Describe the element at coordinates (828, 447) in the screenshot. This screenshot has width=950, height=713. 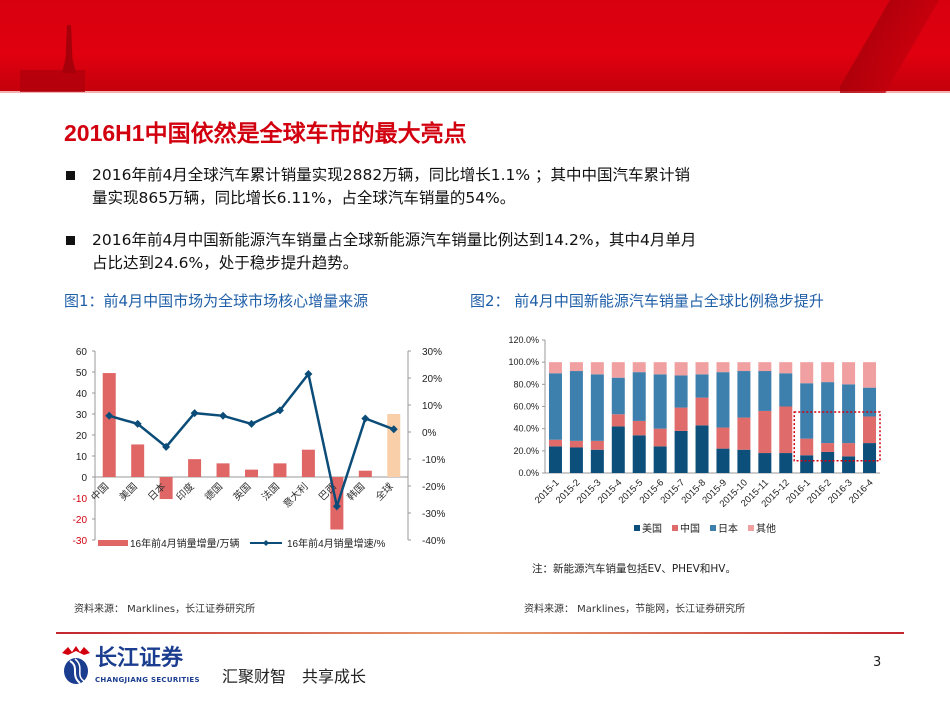
I see `bar-2016-2-中国` at that location.